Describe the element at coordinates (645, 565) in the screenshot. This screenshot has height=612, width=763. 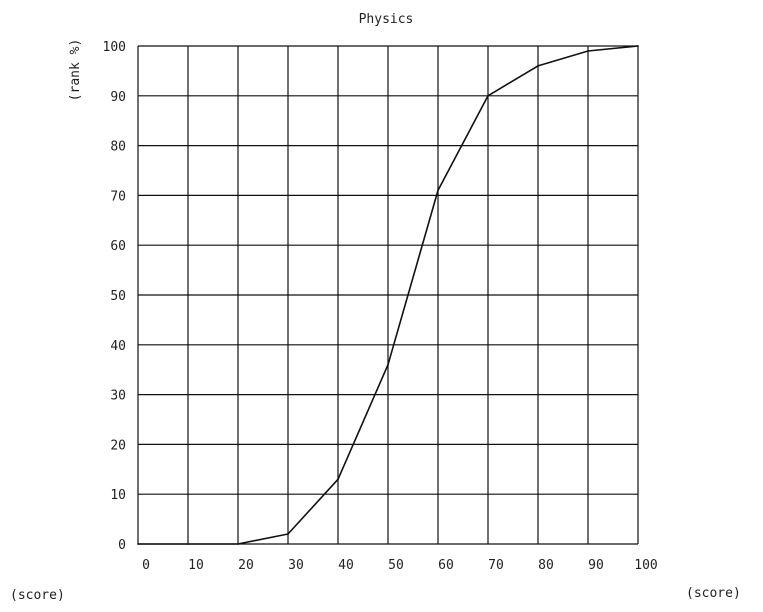
I see `x-tick-label: 100` at that location.